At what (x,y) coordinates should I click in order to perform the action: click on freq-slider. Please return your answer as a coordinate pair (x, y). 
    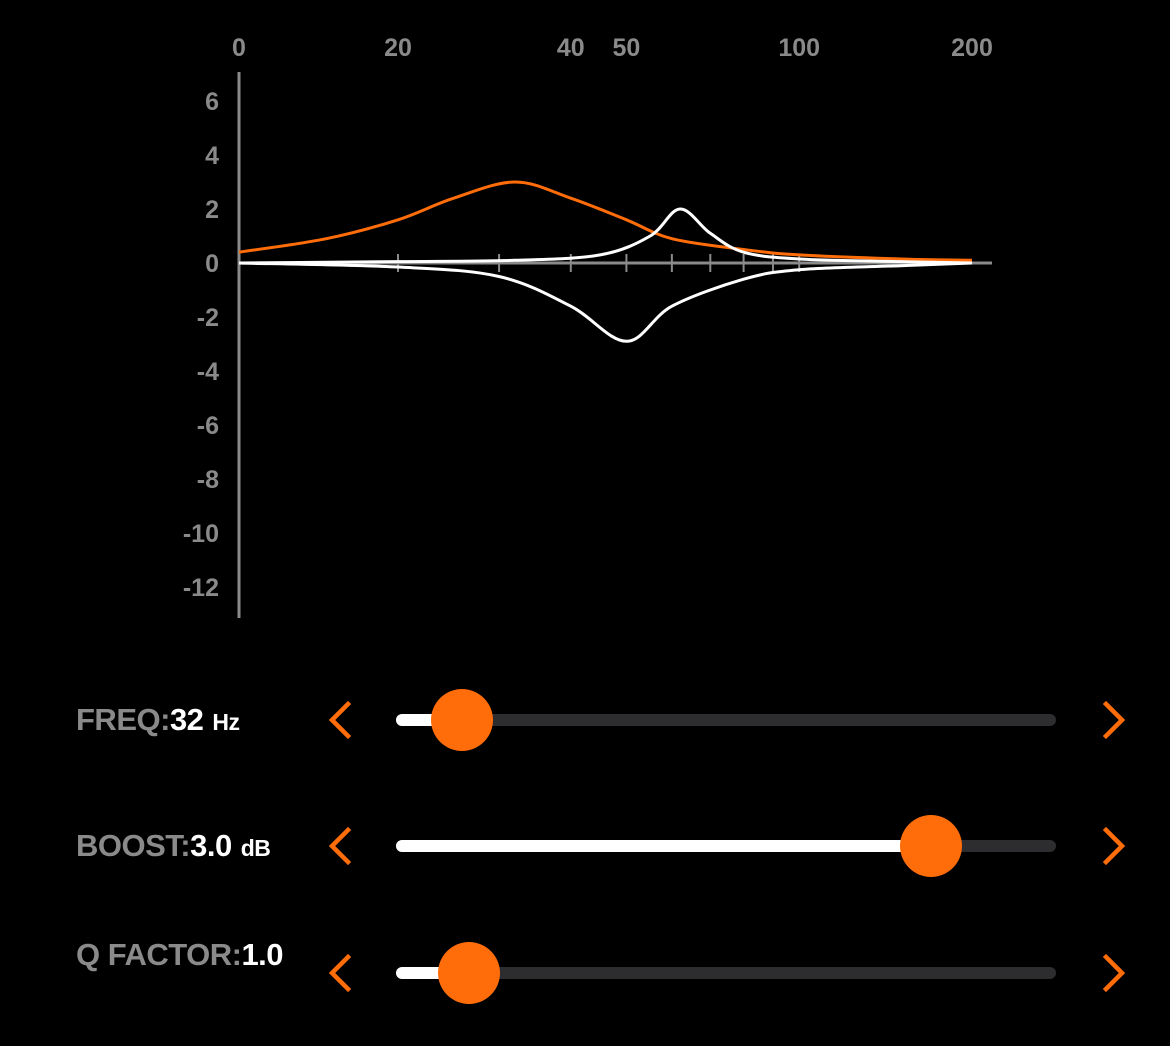
    Looking at the image, I should click on (726, 720).